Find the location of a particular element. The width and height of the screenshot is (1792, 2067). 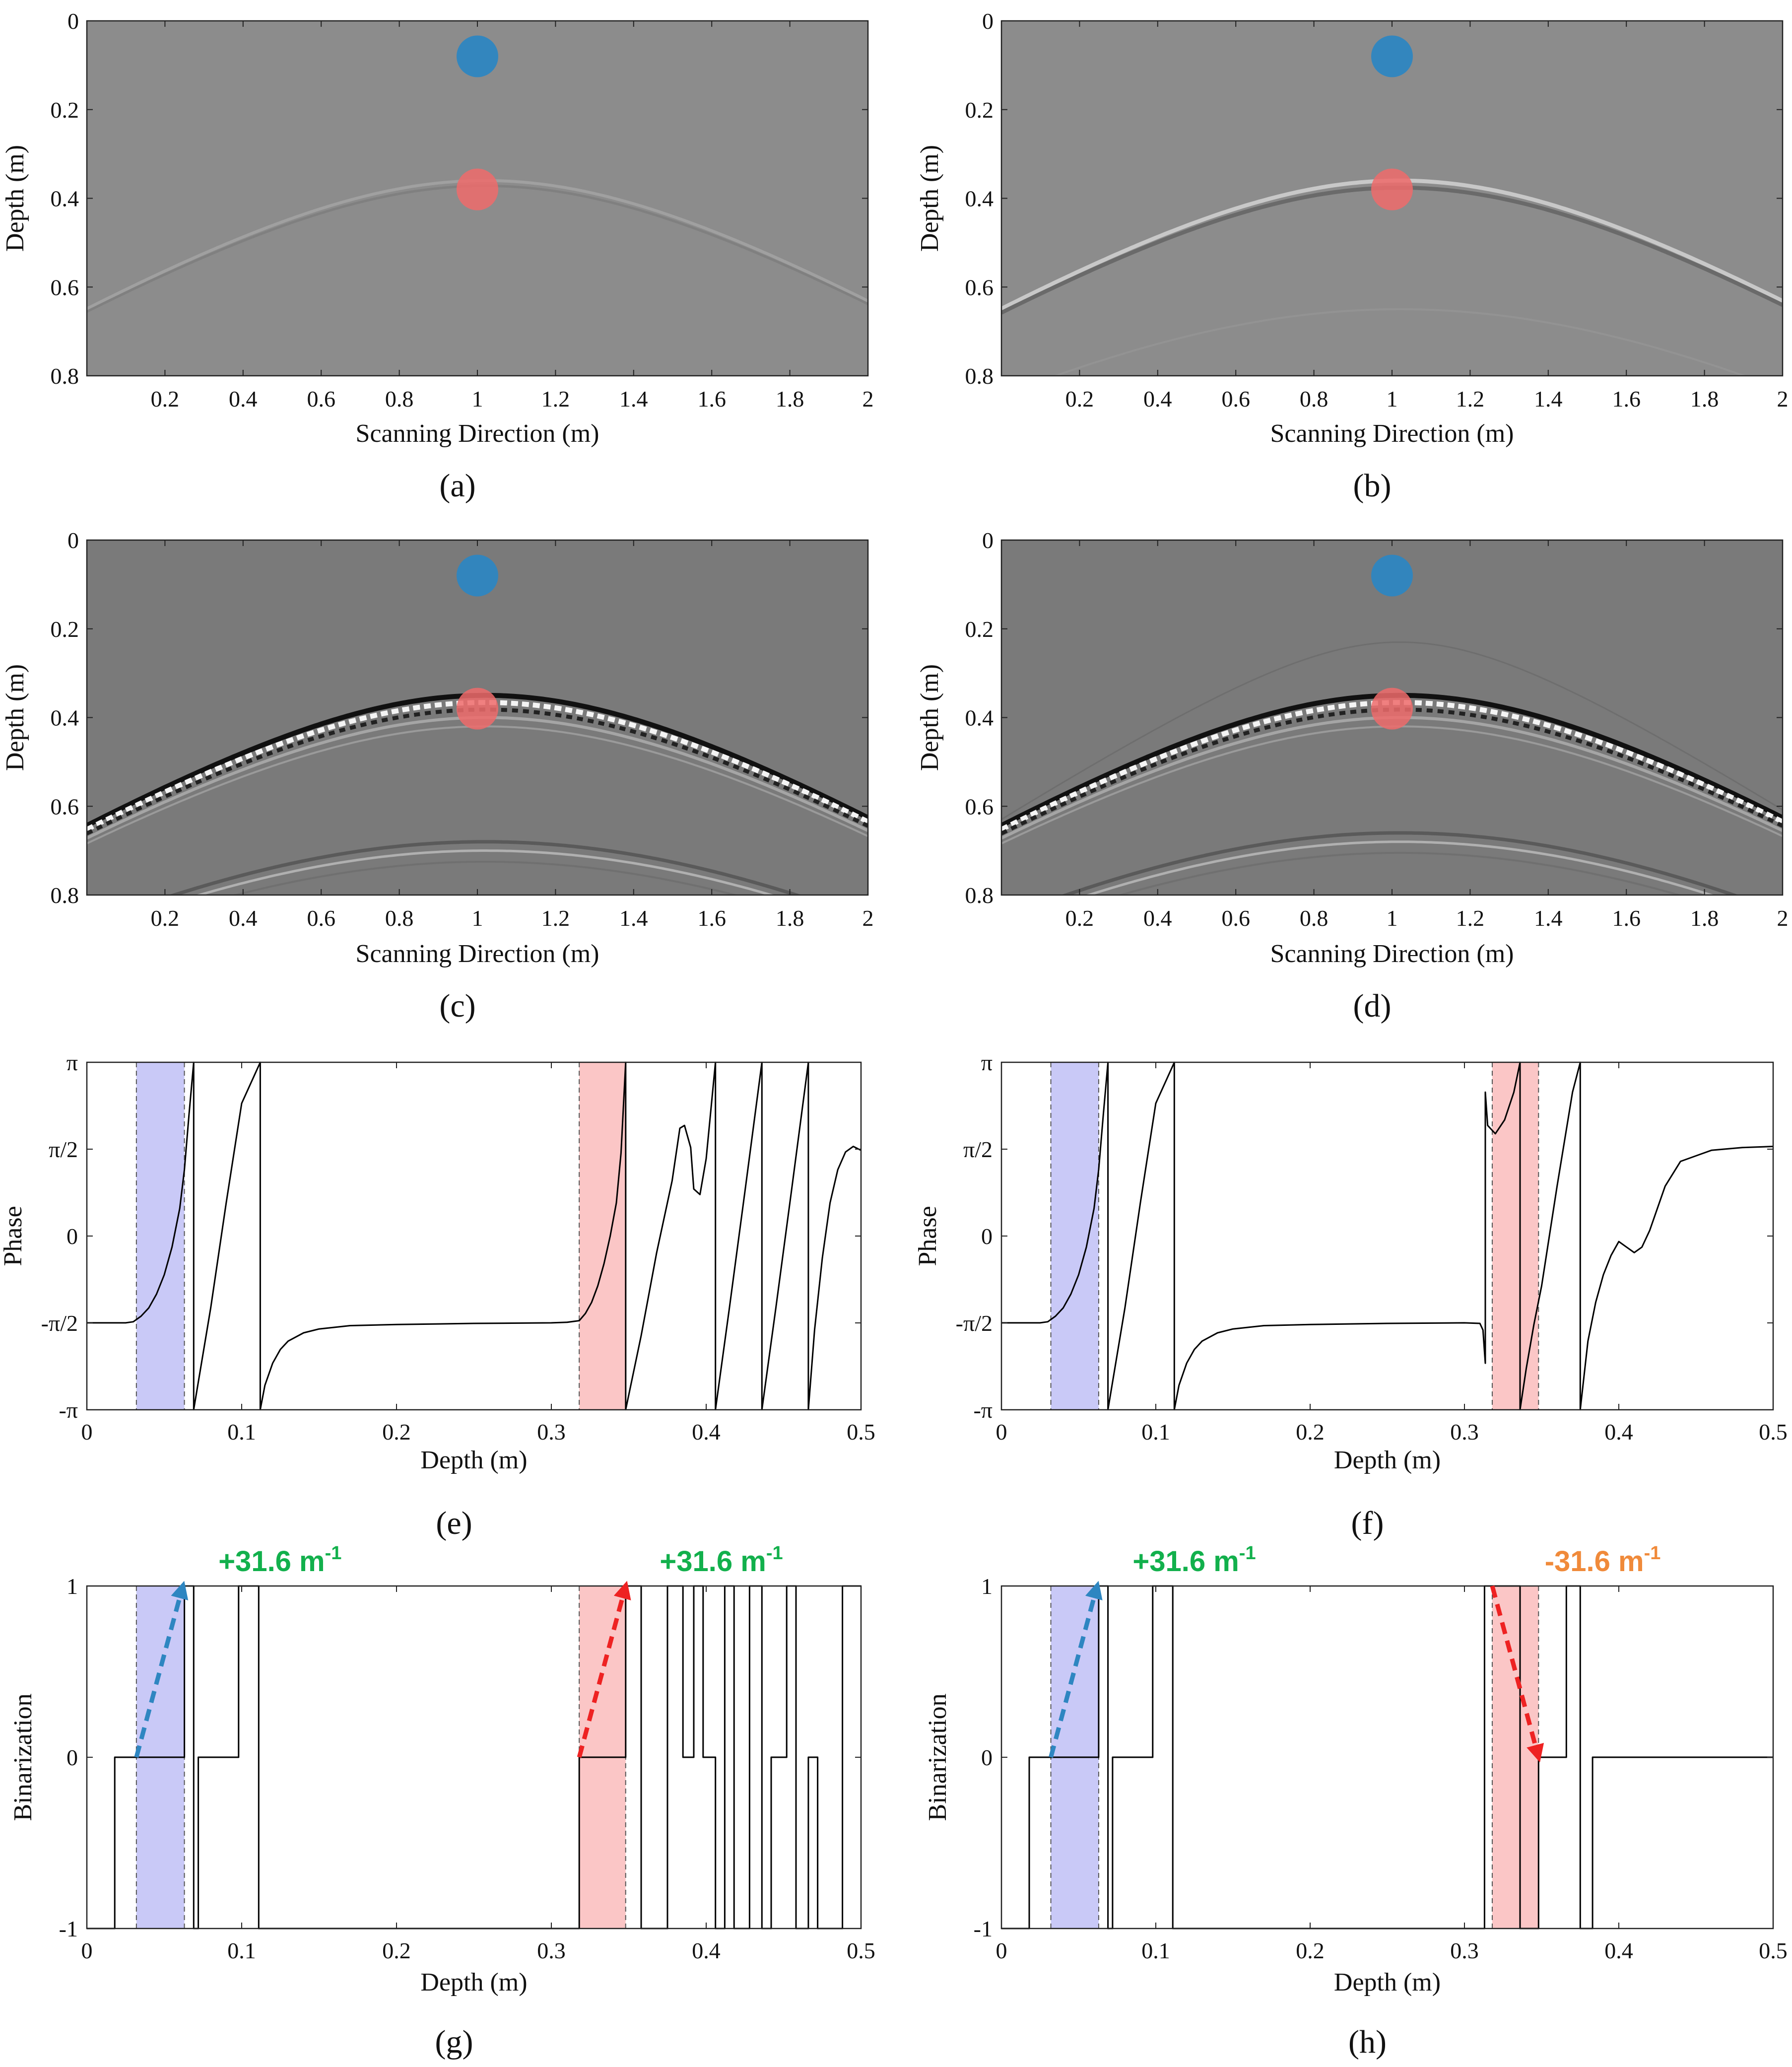

plot-background is located at coordinates (1387, 1236).